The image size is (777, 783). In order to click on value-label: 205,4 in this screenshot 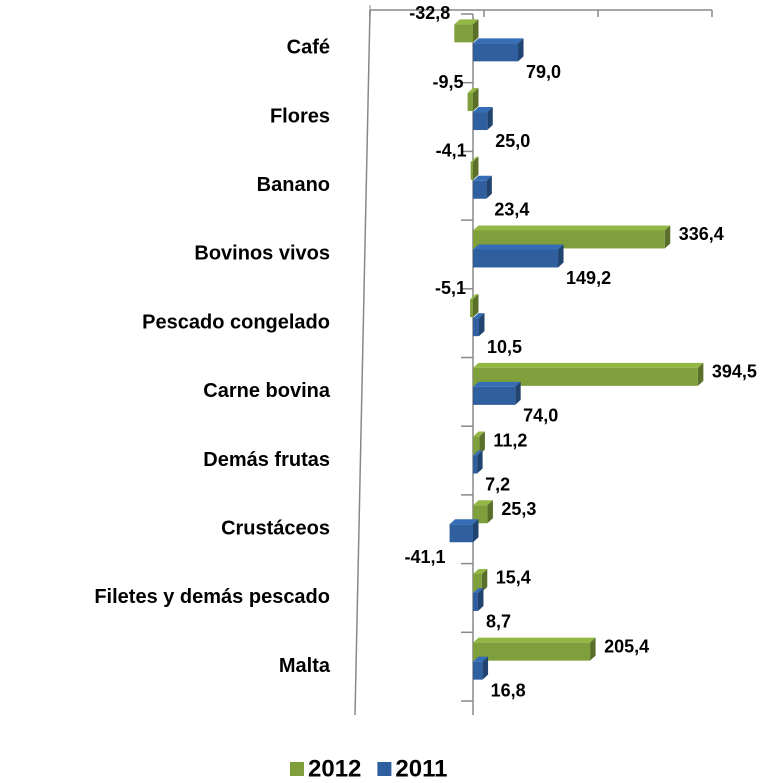, I will do `click(626, 646)`.